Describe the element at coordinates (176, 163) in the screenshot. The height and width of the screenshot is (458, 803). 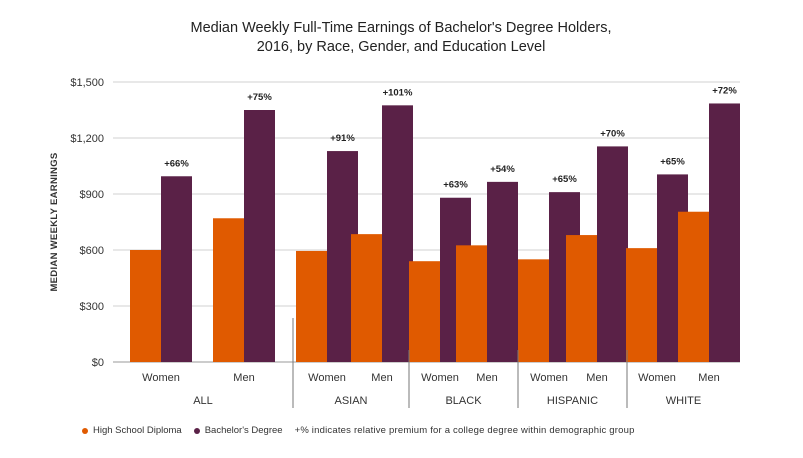
I see `premium-label: +66%` at that location.